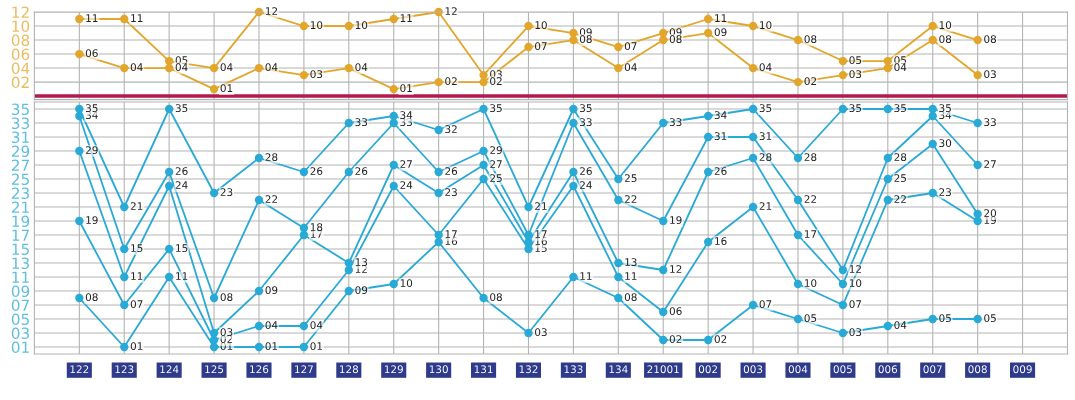  I want to click on data-label: 12, so click(676, 269).